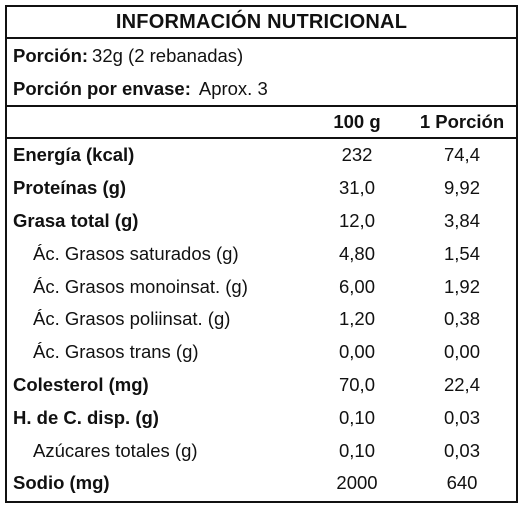  Describe the element at coordinates (51, 55) in the screenshot. I see `portion-label: Porción:` at that location.